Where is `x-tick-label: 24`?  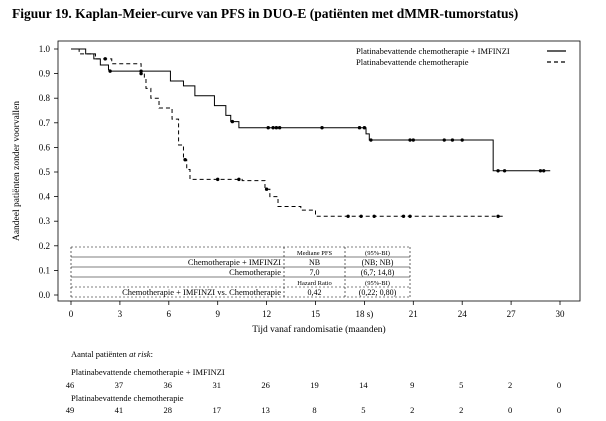 x-tick-label: 24 is located at coordinates (463, 314).